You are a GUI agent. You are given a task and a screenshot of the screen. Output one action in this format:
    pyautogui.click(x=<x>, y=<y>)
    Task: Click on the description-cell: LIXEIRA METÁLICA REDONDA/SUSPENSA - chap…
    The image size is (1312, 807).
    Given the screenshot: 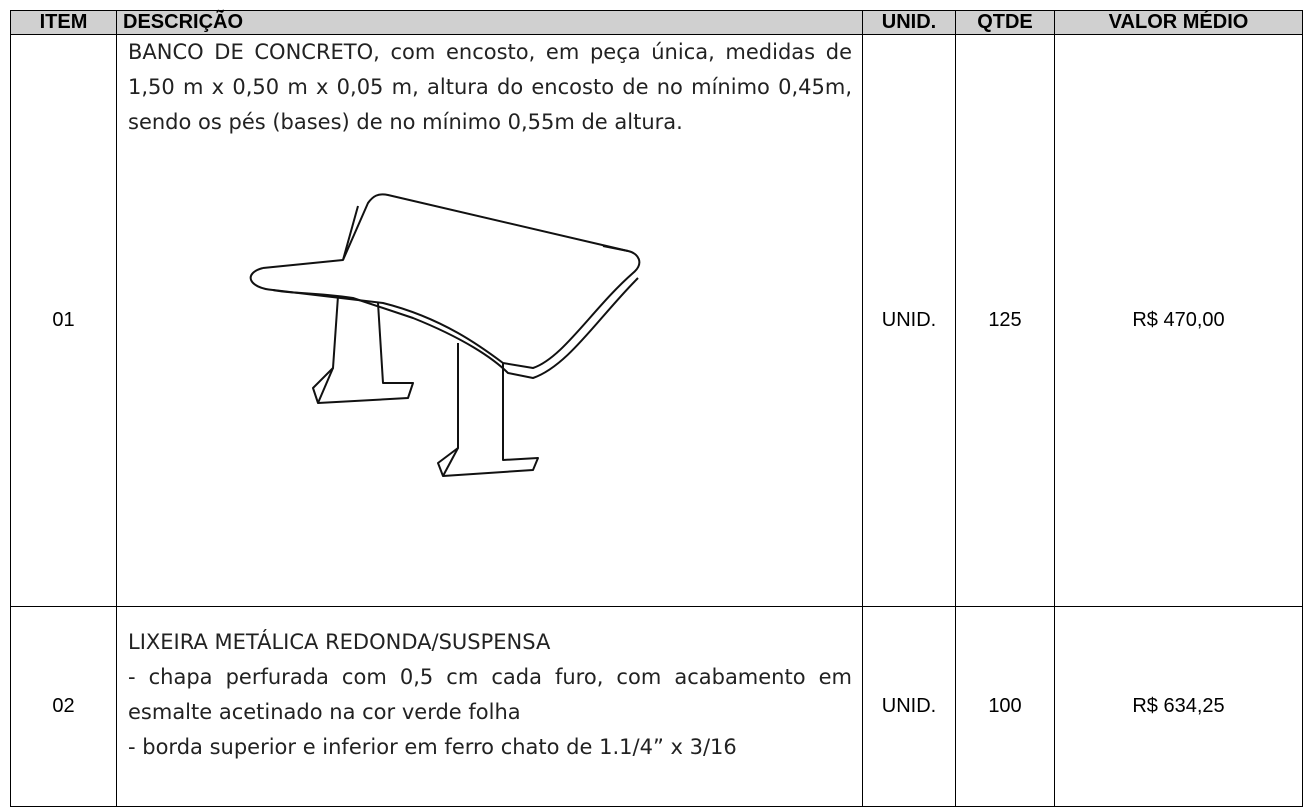 What is the action you would take?
    pyautogui.click(x=489, y=706)
    